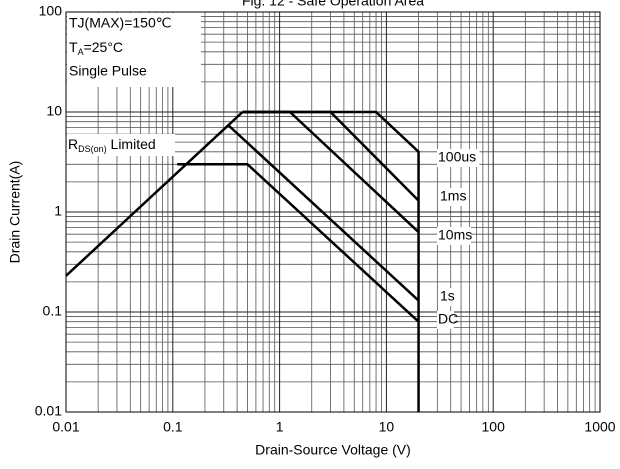 The height and width of the screenshot is (469, 620). I want to click on rds-label-box, so click(121, 145).